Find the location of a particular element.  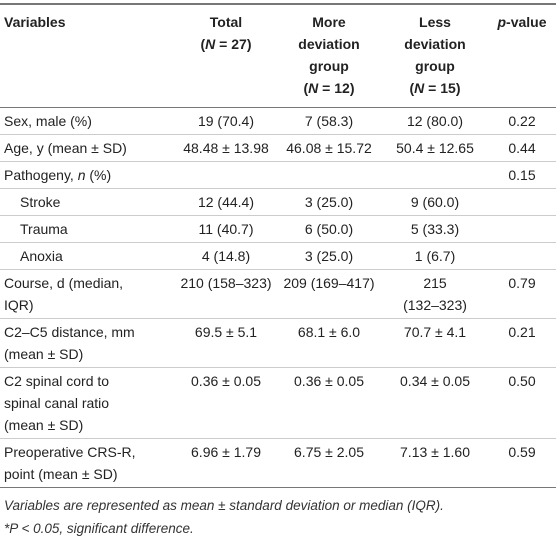

table-cell: 50.4 ± 12.65 is located at coordinates (435, 148).